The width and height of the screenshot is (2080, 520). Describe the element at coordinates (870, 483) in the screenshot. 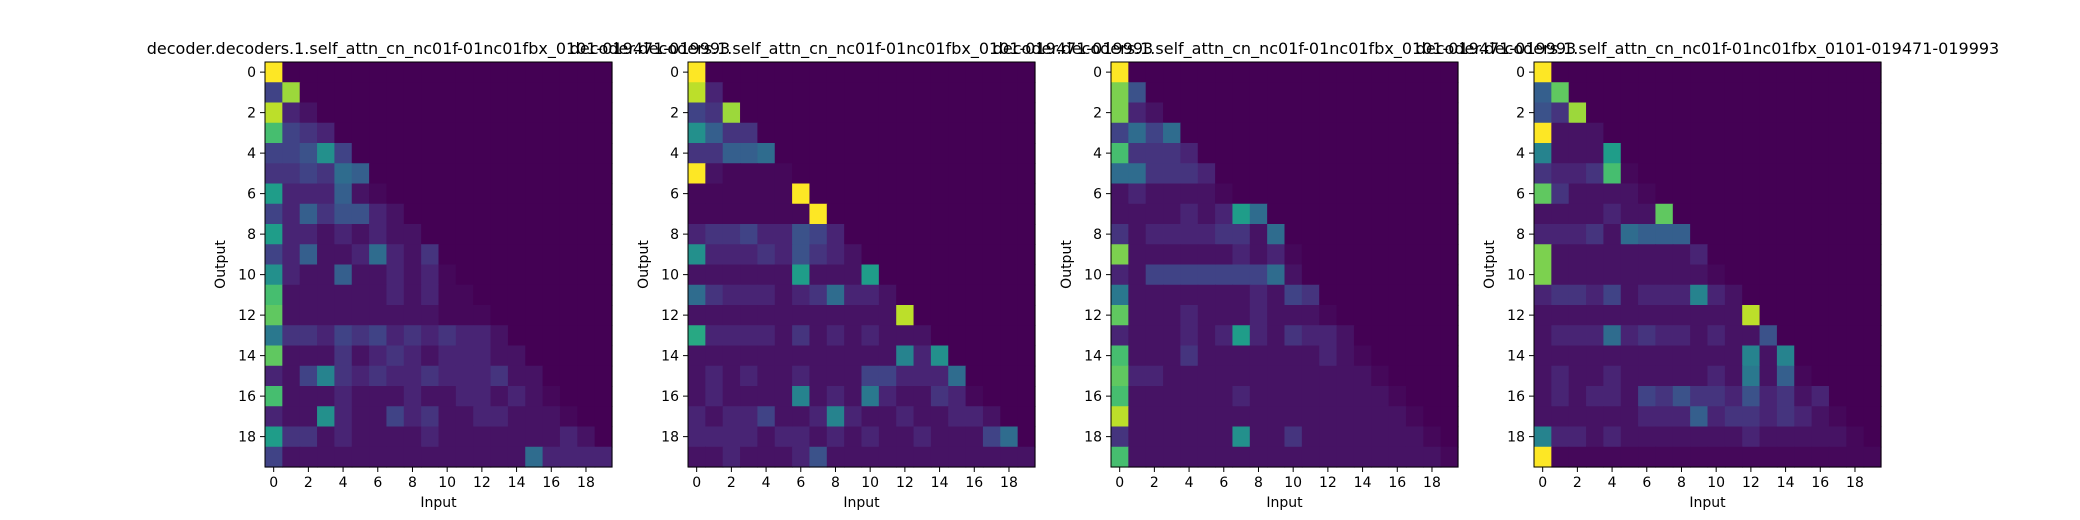

I see `x-tick-label: 10` at that location.